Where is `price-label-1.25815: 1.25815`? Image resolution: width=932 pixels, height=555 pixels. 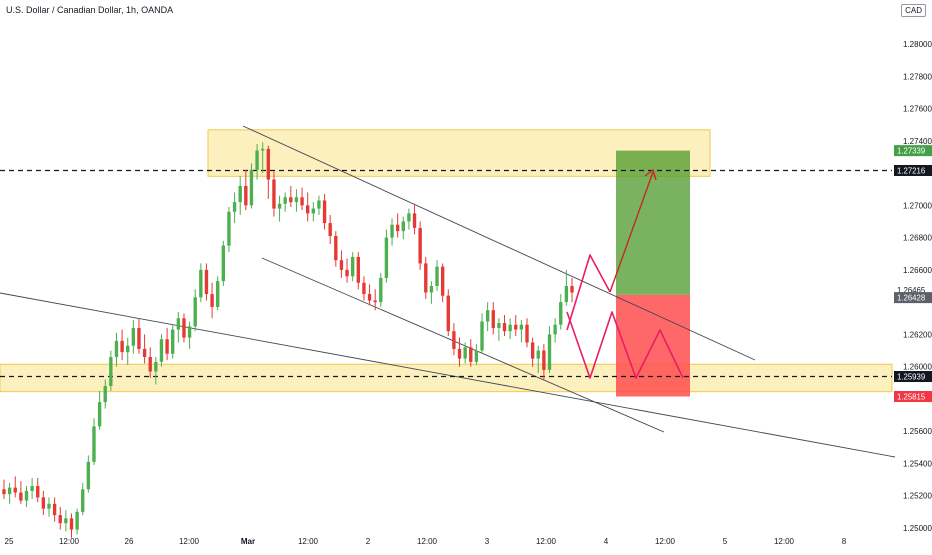
price-label-1.25815: 1.25815 is located at coordinates (913, 397).